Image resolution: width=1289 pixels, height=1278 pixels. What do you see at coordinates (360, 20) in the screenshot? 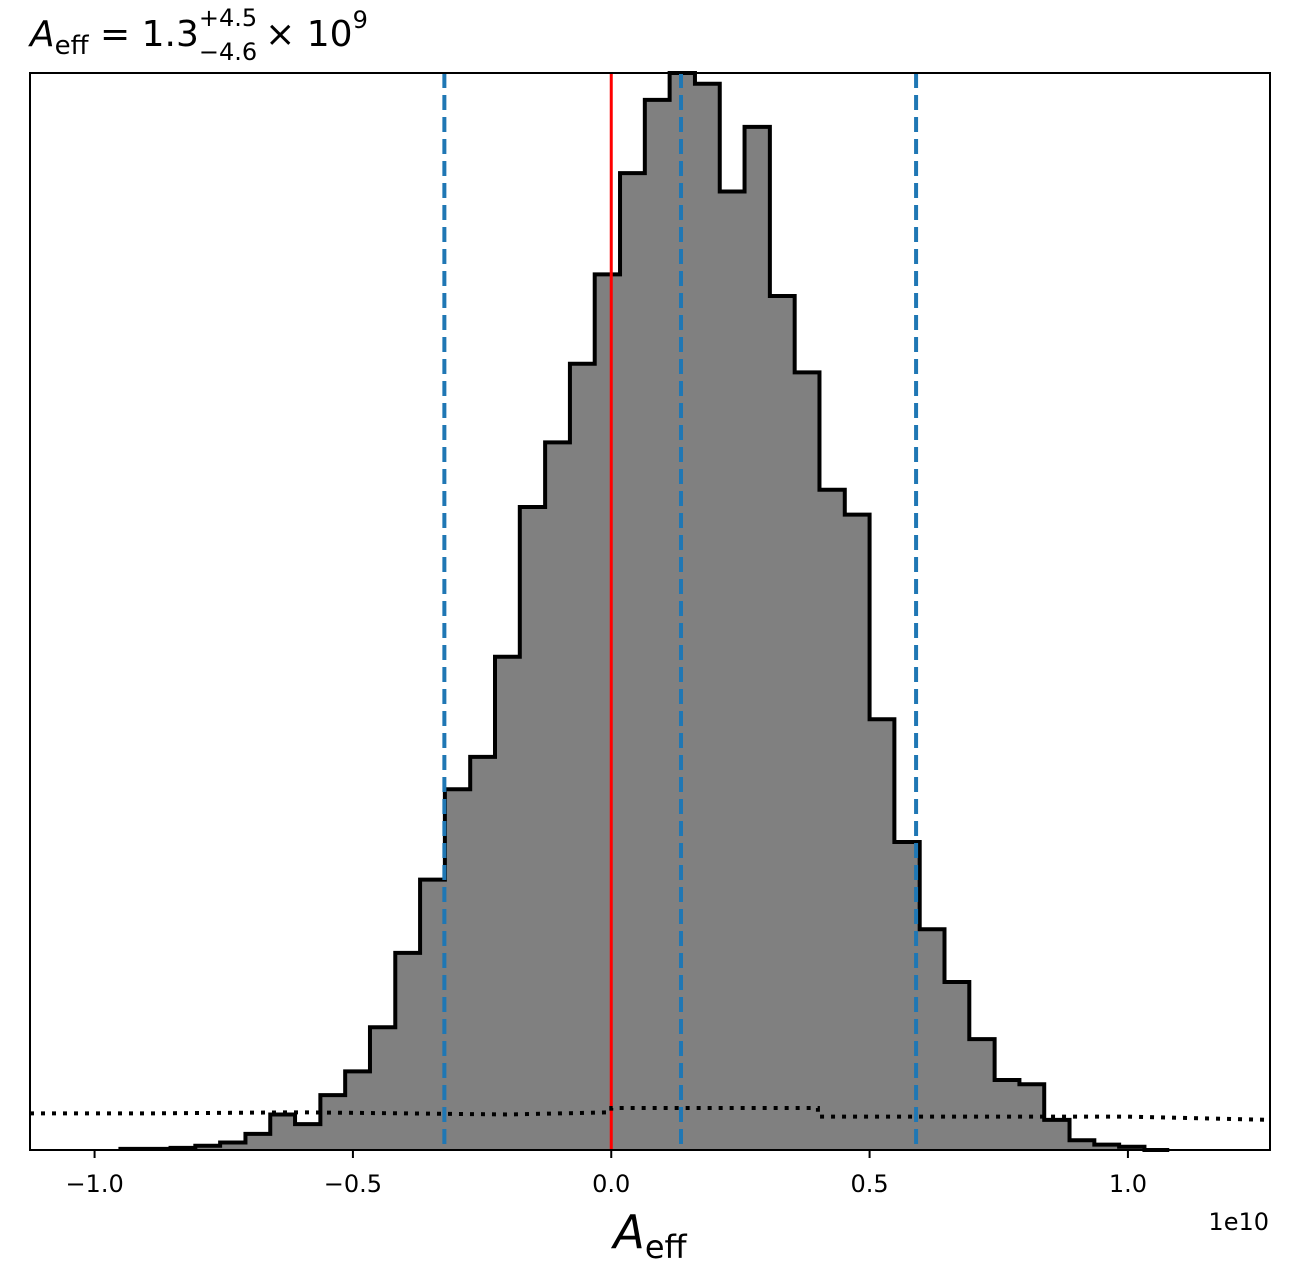
I see `title-exponent: 9` at bounding box center [360, 20].